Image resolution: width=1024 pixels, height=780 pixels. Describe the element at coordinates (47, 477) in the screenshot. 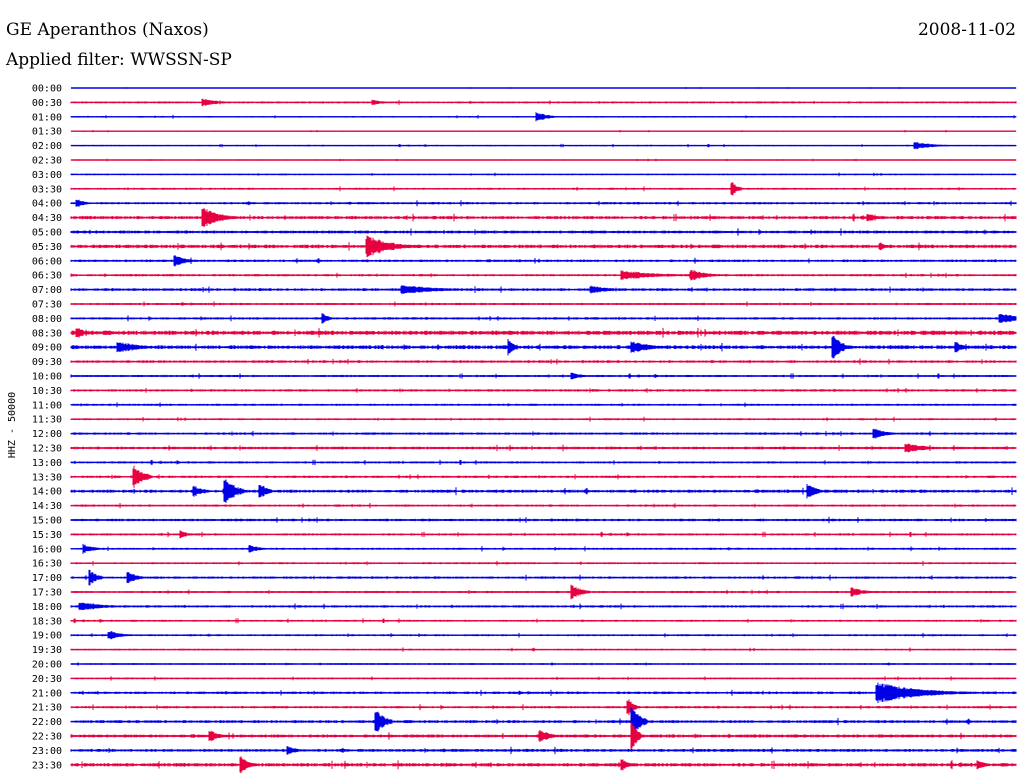

I see `row-label-1330: 13:30` at that location.